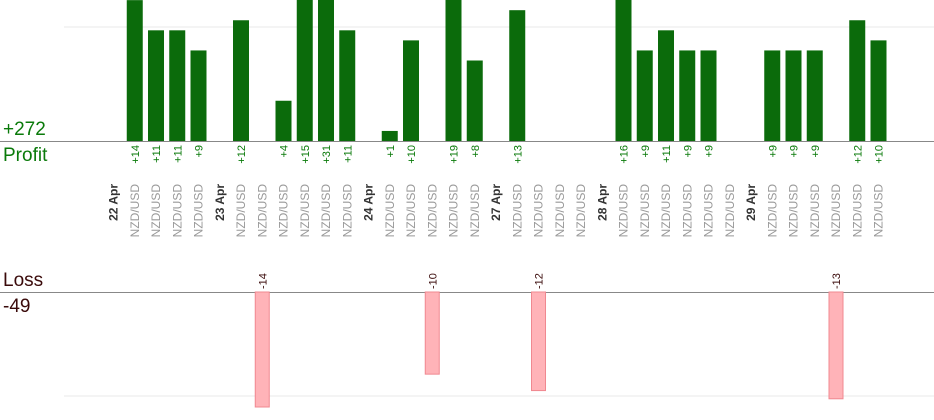 The width and height of the screenshot is (934, 420). I want to click on date-label: 29 Apr, so click(751, 202).